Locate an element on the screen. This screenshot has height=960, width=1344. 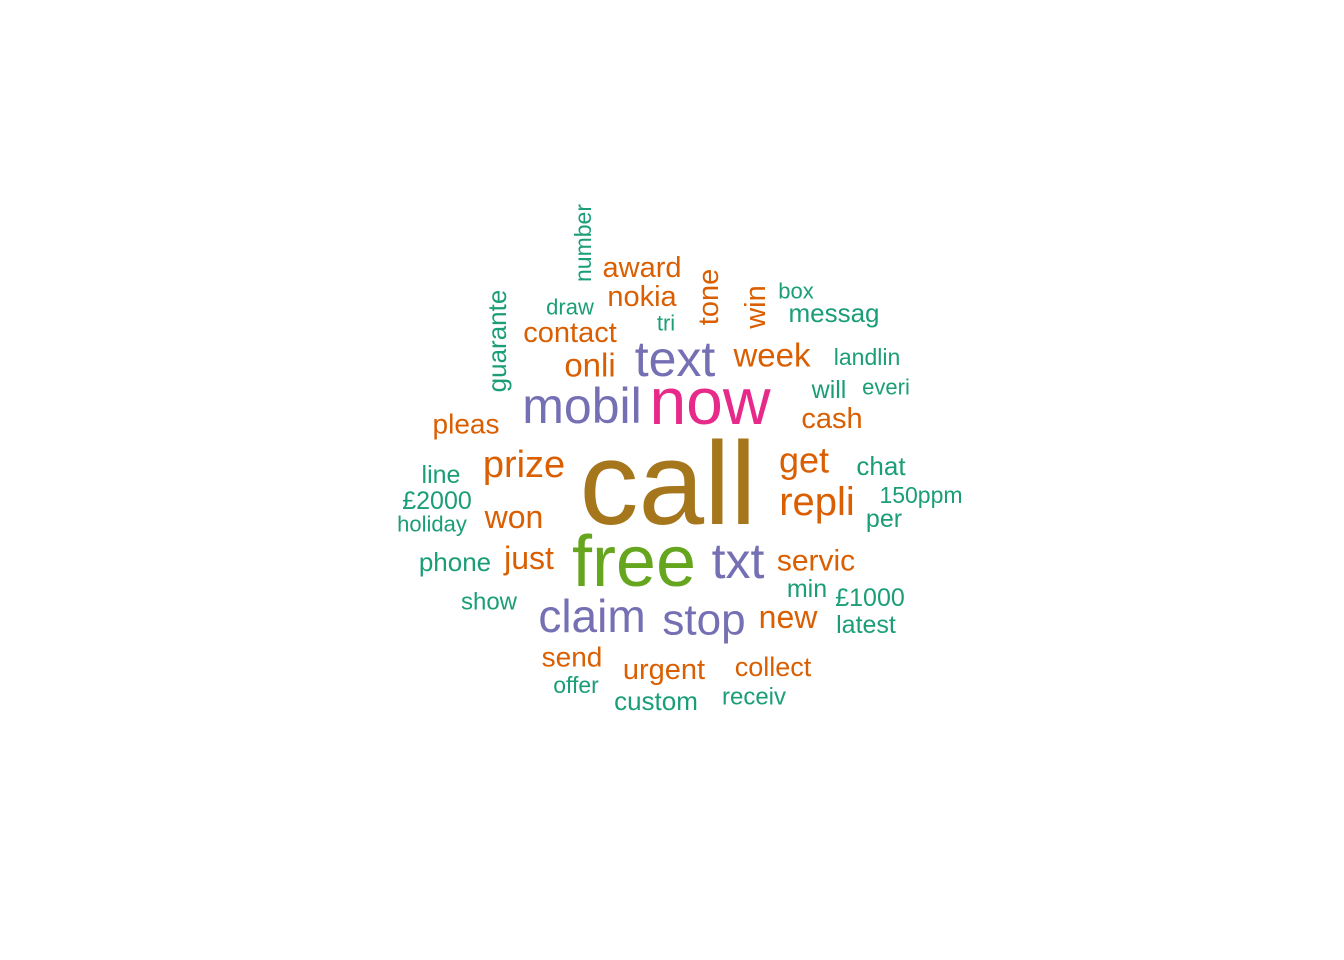
word-now: now is located at coordinates (709, 401).